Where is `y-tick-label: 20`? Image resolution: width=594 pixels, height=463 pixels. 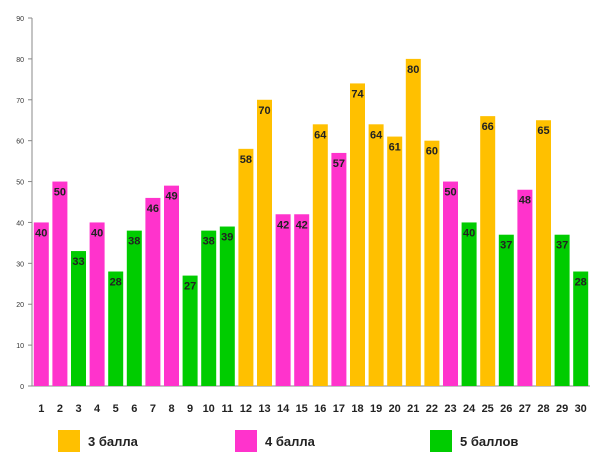 y-tick-label: 20 is located at coordinates (20, 305).